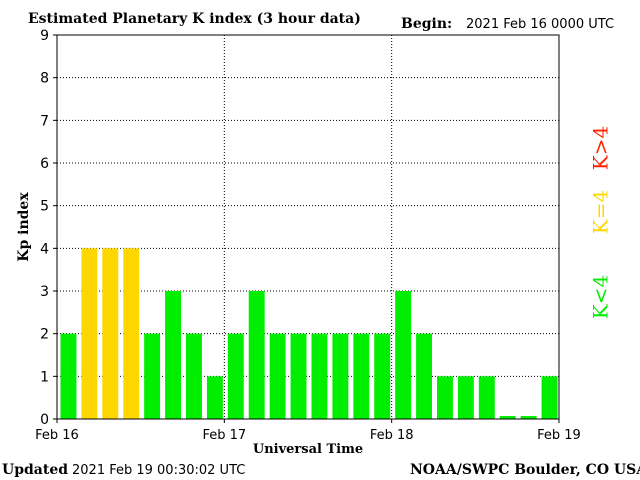 Image resolution: width=640 pixels, height=480 pixels. Describe the element at coordinates (44, 121) in the screenshot. I see `y-tick-label: 7` at that location.